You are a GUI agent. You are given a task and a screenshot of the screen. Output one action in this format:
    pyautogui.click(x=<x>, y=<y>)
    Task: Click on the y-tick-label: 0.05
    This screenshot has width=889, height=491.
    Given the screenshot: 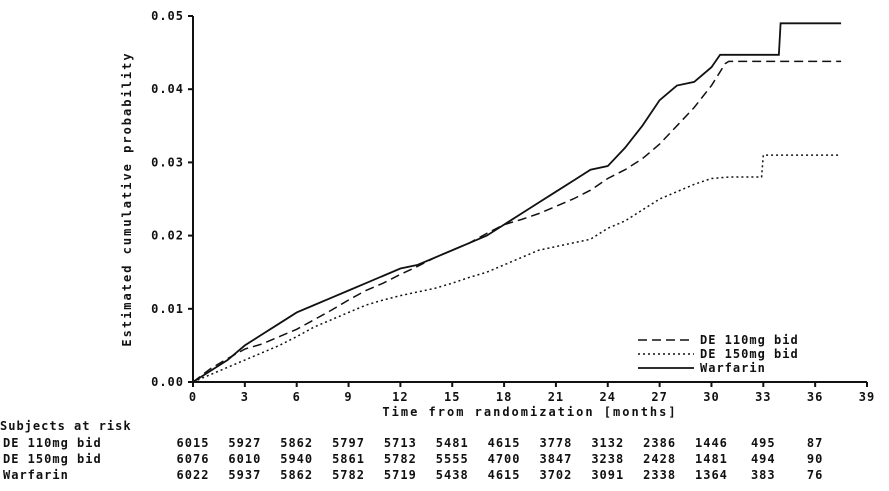 What is the action you would take?
    pyautogui.click(x=167, y=16)
    